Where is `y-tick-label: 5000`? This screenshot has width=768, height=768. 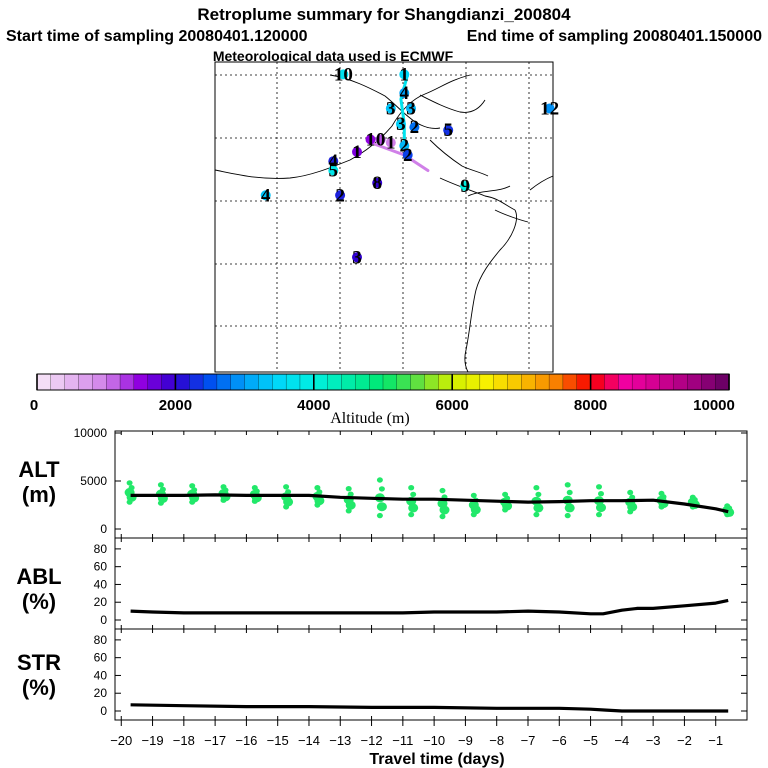
y-tick-label: 5000 is located at coordinates (93, 481).